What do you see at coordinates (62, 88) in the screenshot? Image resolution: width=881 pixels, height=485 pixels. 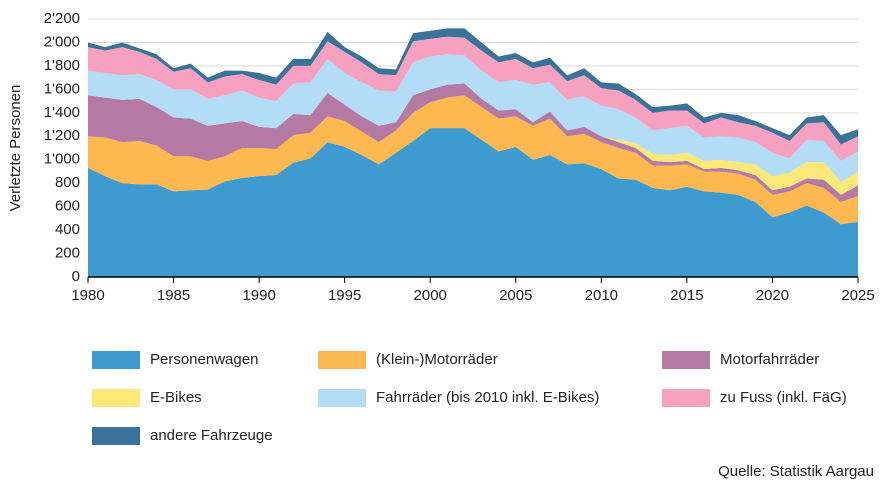 I see `y-tick-label: 1'600` at bounding box center [62, 88].